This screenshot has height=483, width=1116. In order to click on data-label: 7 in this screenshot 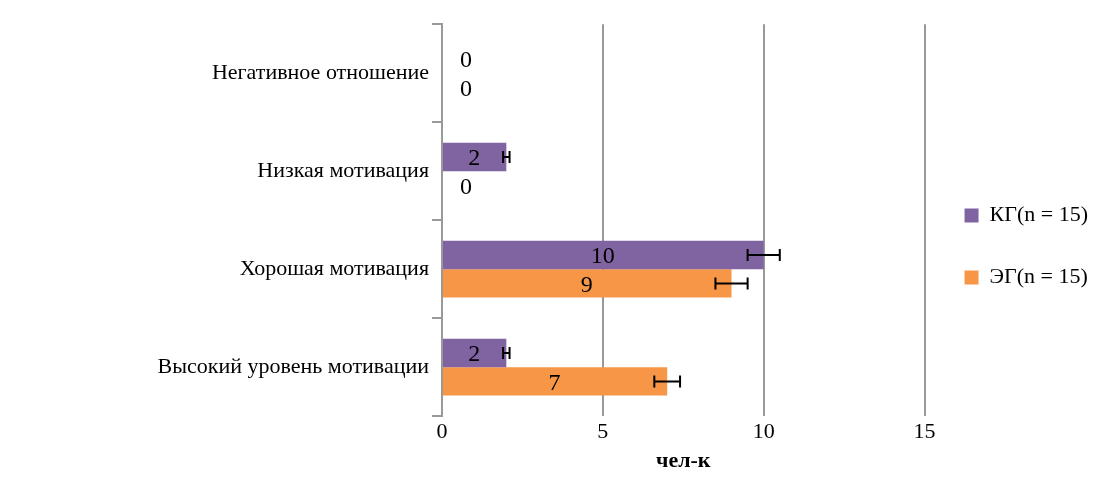, I will do `click(554, 381)`.